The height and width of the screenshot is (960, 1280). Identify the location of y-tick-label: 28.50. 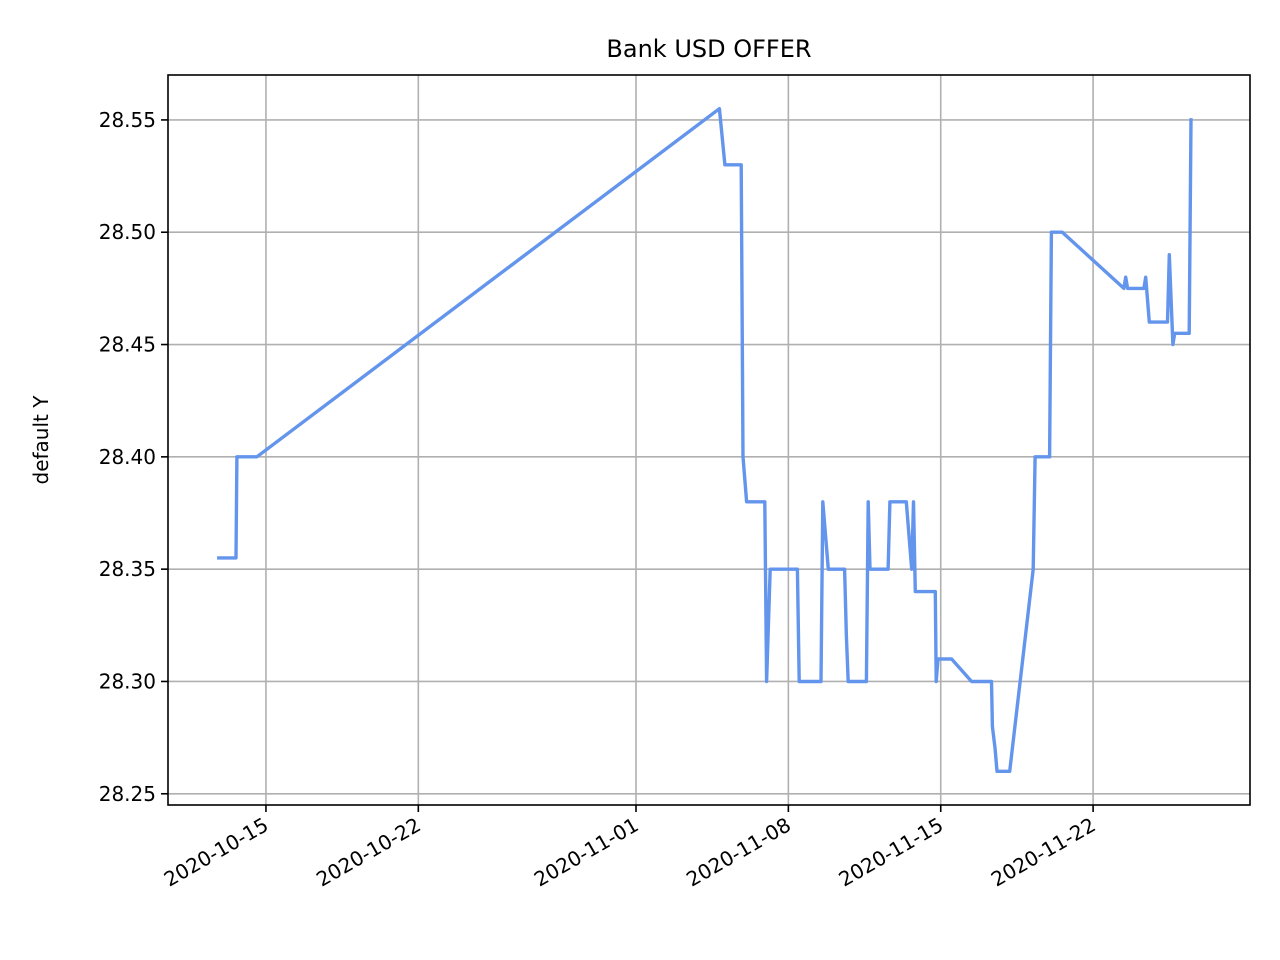
(127, 232).